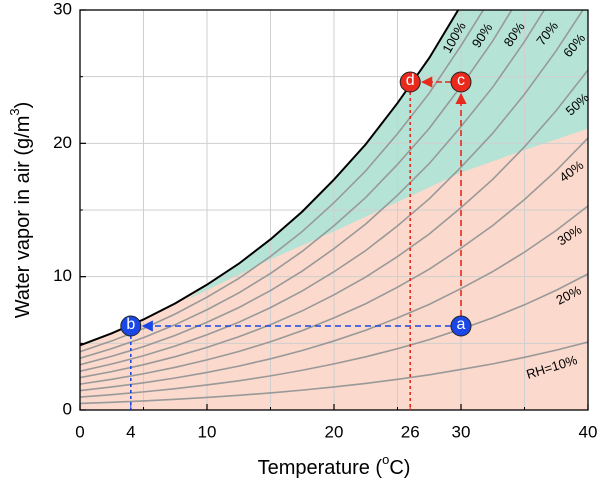 The height and width of the screenshot is (486, 600). I want to click on x-tick-label: 10, so click(207, 431).